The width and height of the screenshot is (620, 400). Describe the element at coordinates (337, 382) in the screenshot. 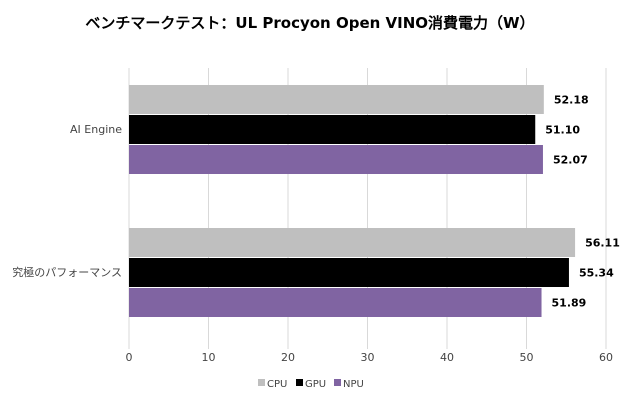

I see `legend-swatch-npu` at that location.